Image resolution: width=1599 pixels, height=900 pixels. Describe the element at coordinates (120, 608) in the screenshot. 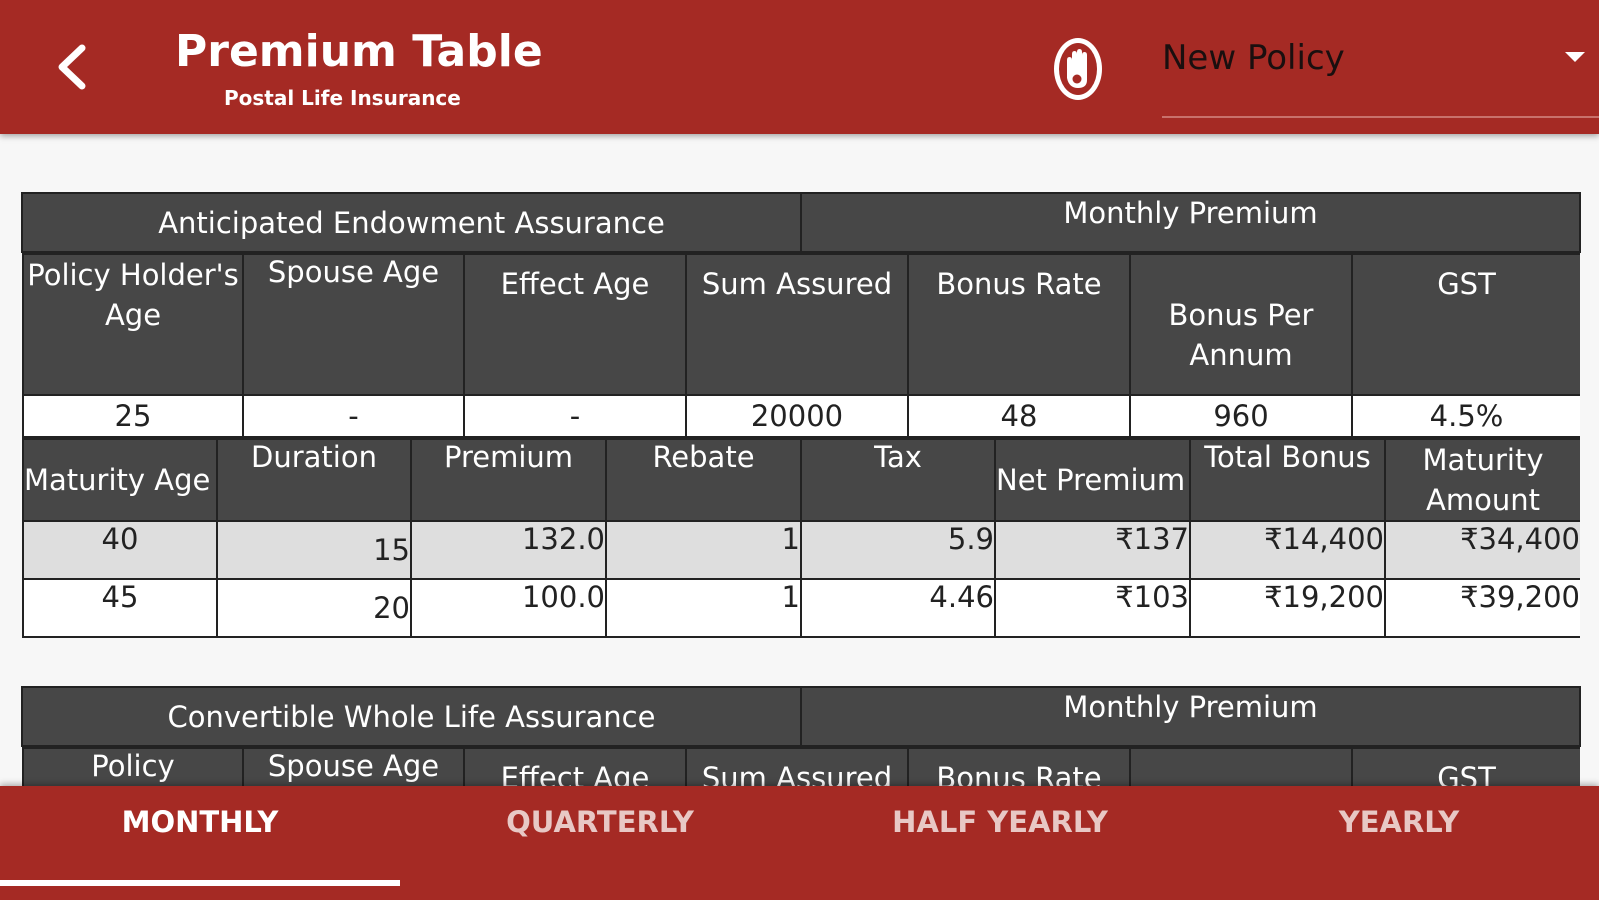

I see `cell-maturity-age: 45` at that location.